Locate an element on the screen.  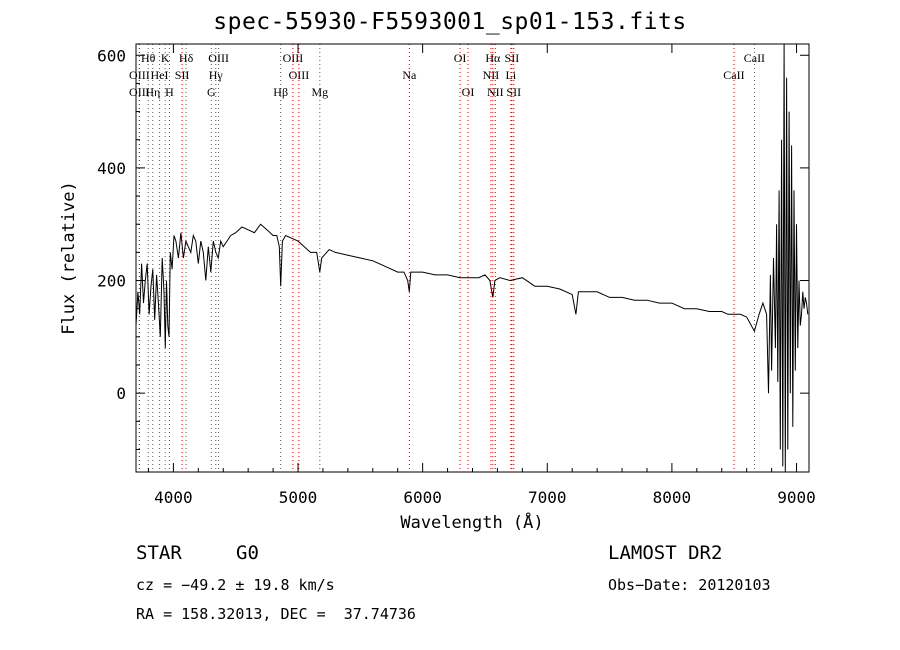
x-tick-label-3: 7000 is located at coordinates (547, 497).